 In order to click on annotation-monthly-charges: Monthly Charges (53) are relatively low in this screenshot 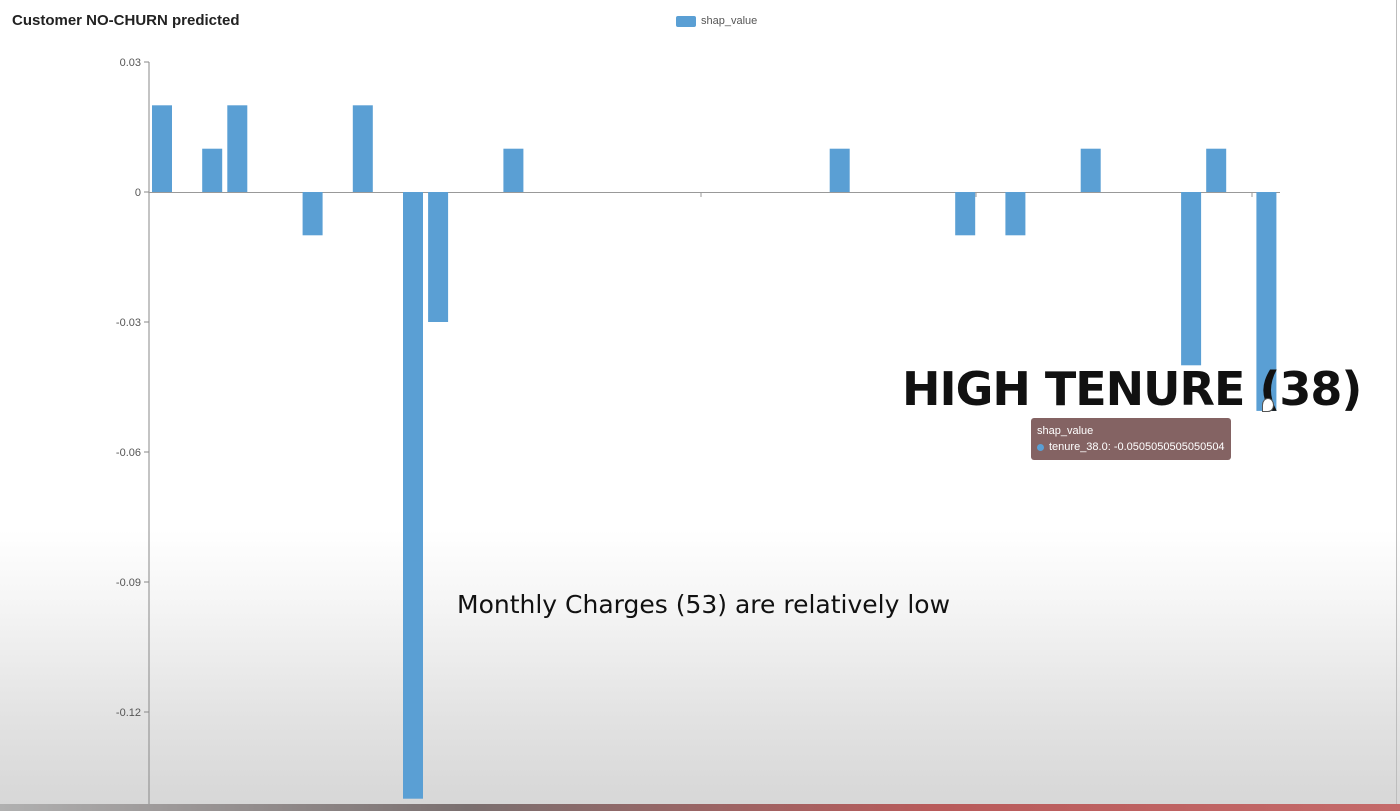, I will do `click(704, 604)`.